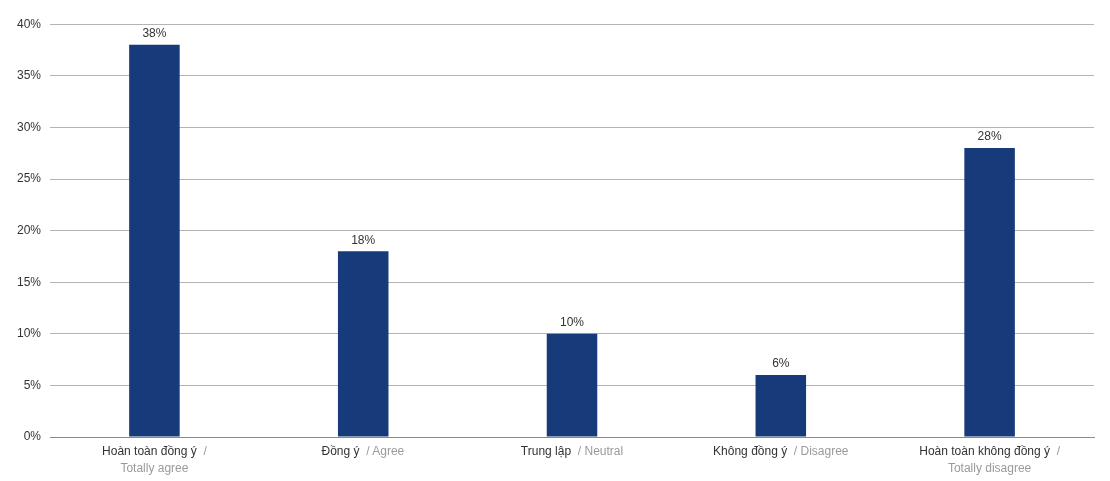  I want to click on y-tick-label: 35%, so click(29, 75).